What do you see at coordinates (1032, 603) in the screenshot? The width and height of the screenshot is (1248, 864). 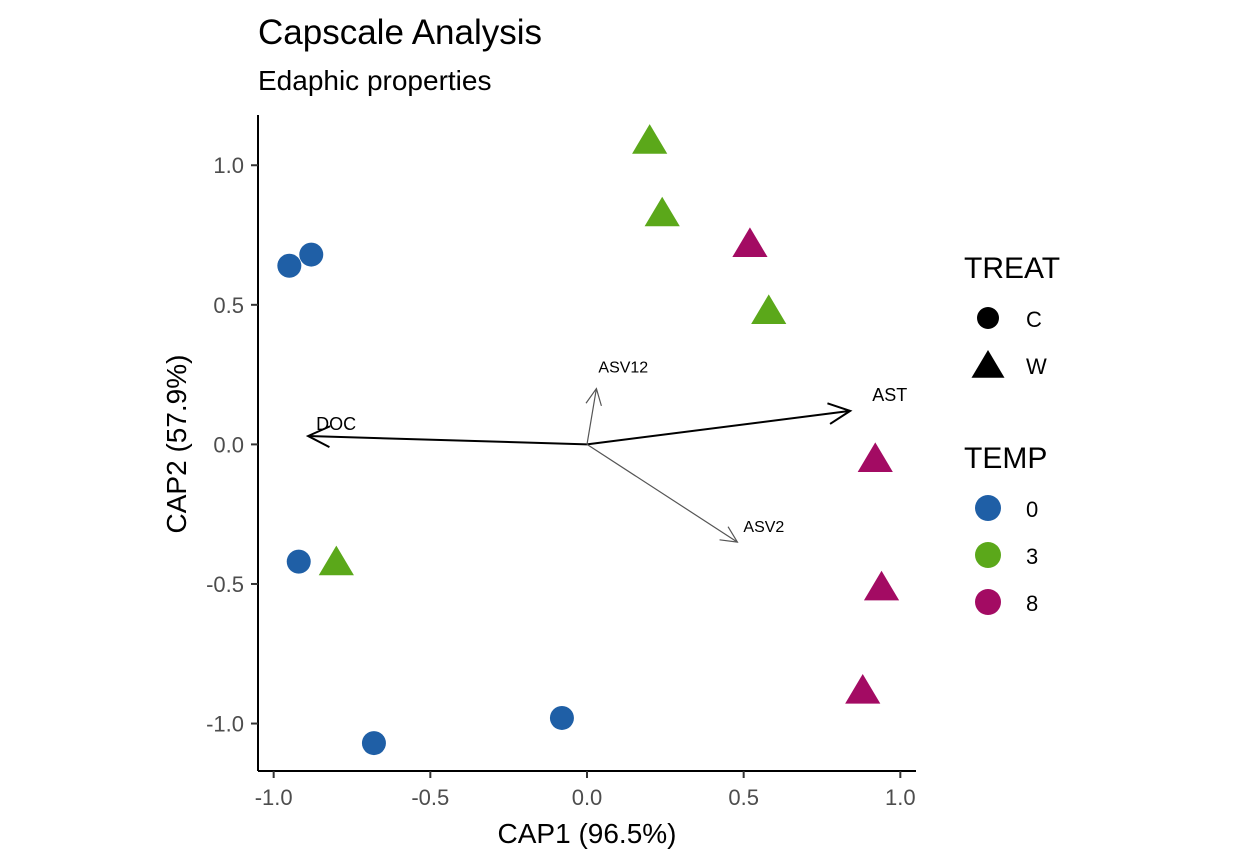 I see `legend-label: 8` at bounding box center [1032, 603].